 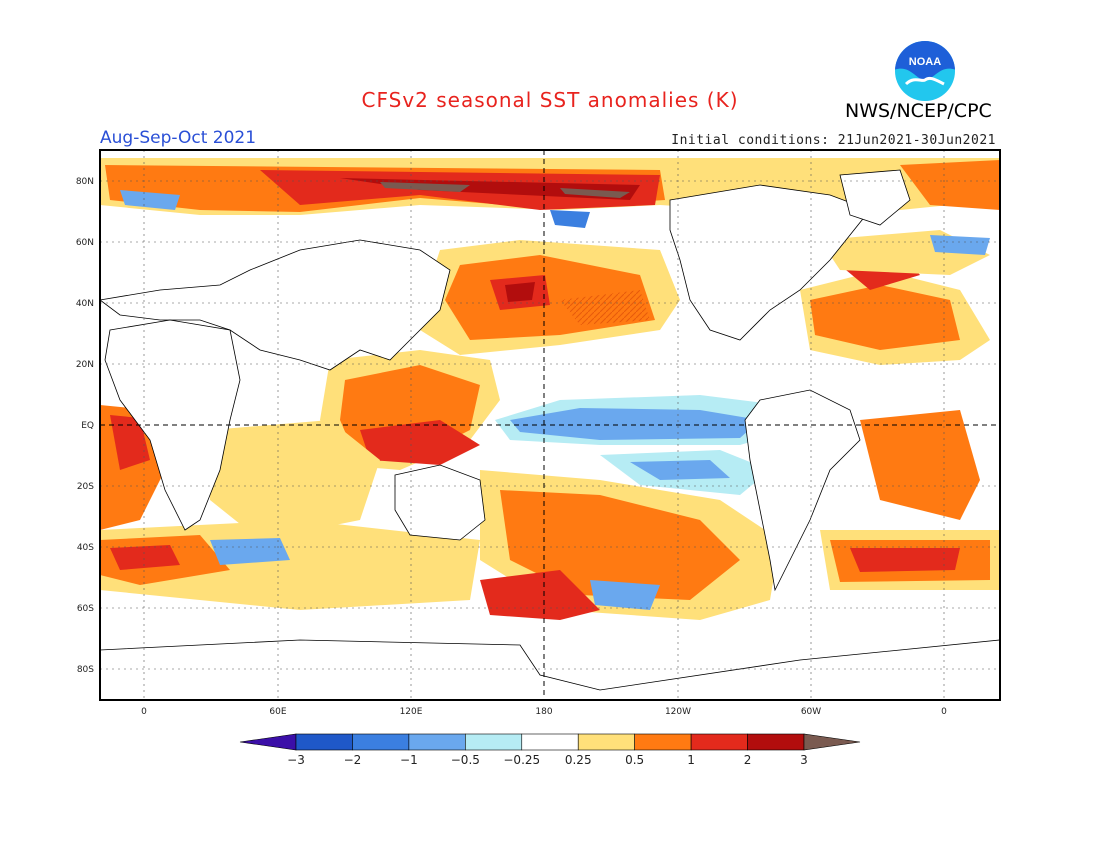 What do you see at coordinates (465, 760) in the screenshot?
I see `colorbar-label: −0.5` at bounding box center [465, 760].